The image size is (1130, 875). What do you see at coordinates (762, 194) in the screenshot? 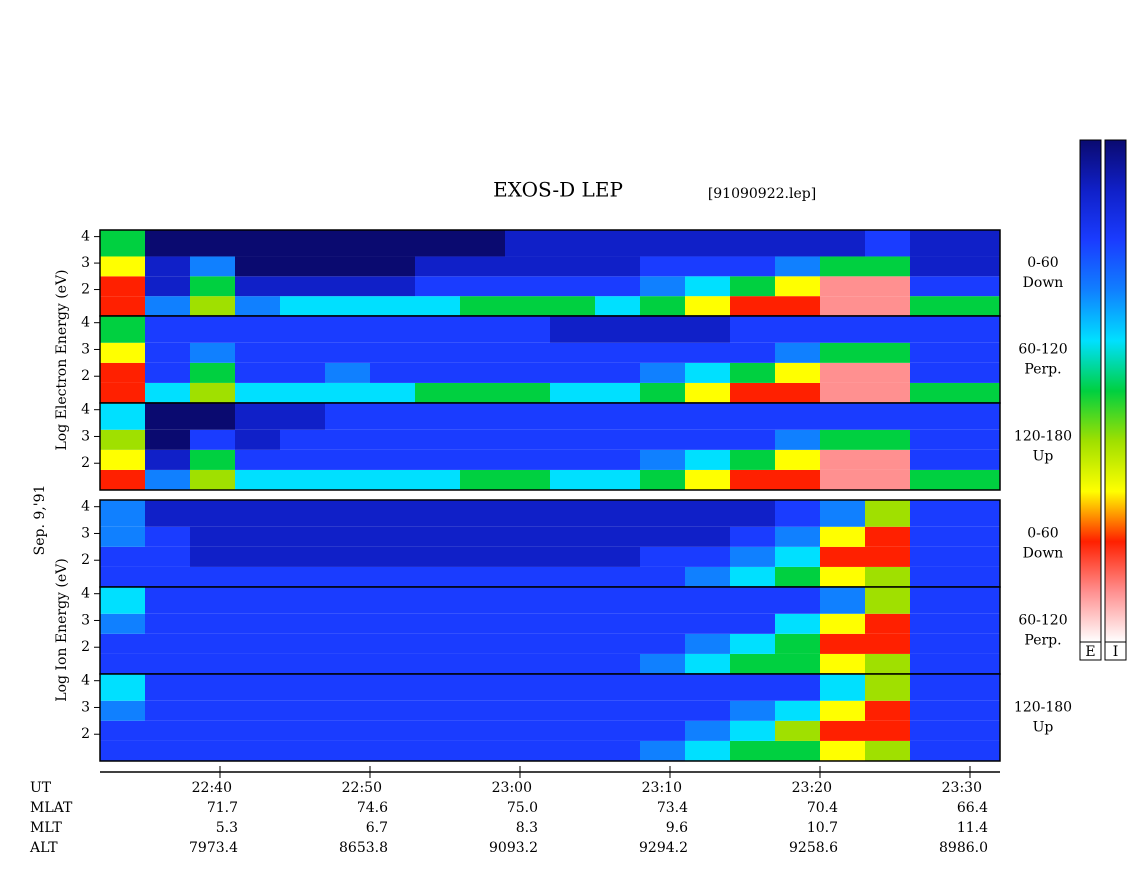
I see `file-name: [91090922.lep]` at bounding box center [762, 194].